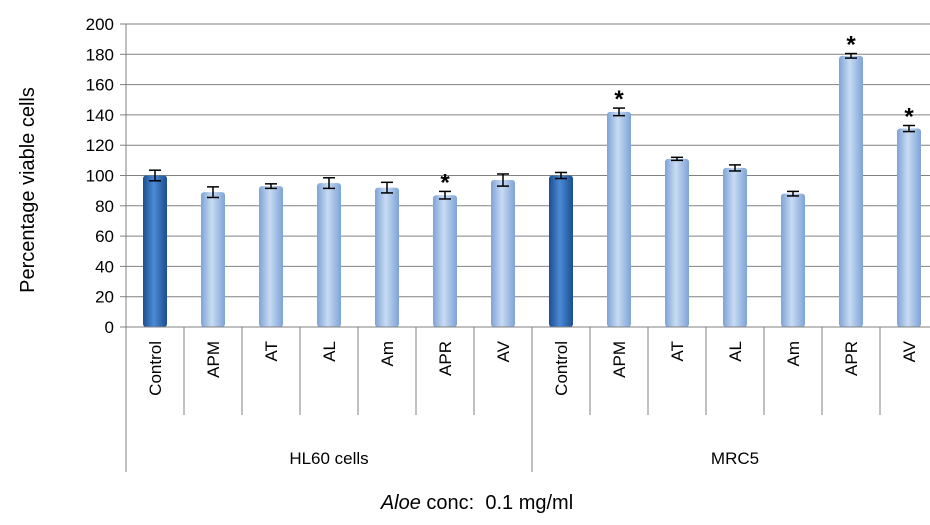 This screenshot has height=525, width=930. What do you see at coordinates (104, 206) in the screenshot?
I see `y-tick-label: 80` at bounding box center [104, 206].